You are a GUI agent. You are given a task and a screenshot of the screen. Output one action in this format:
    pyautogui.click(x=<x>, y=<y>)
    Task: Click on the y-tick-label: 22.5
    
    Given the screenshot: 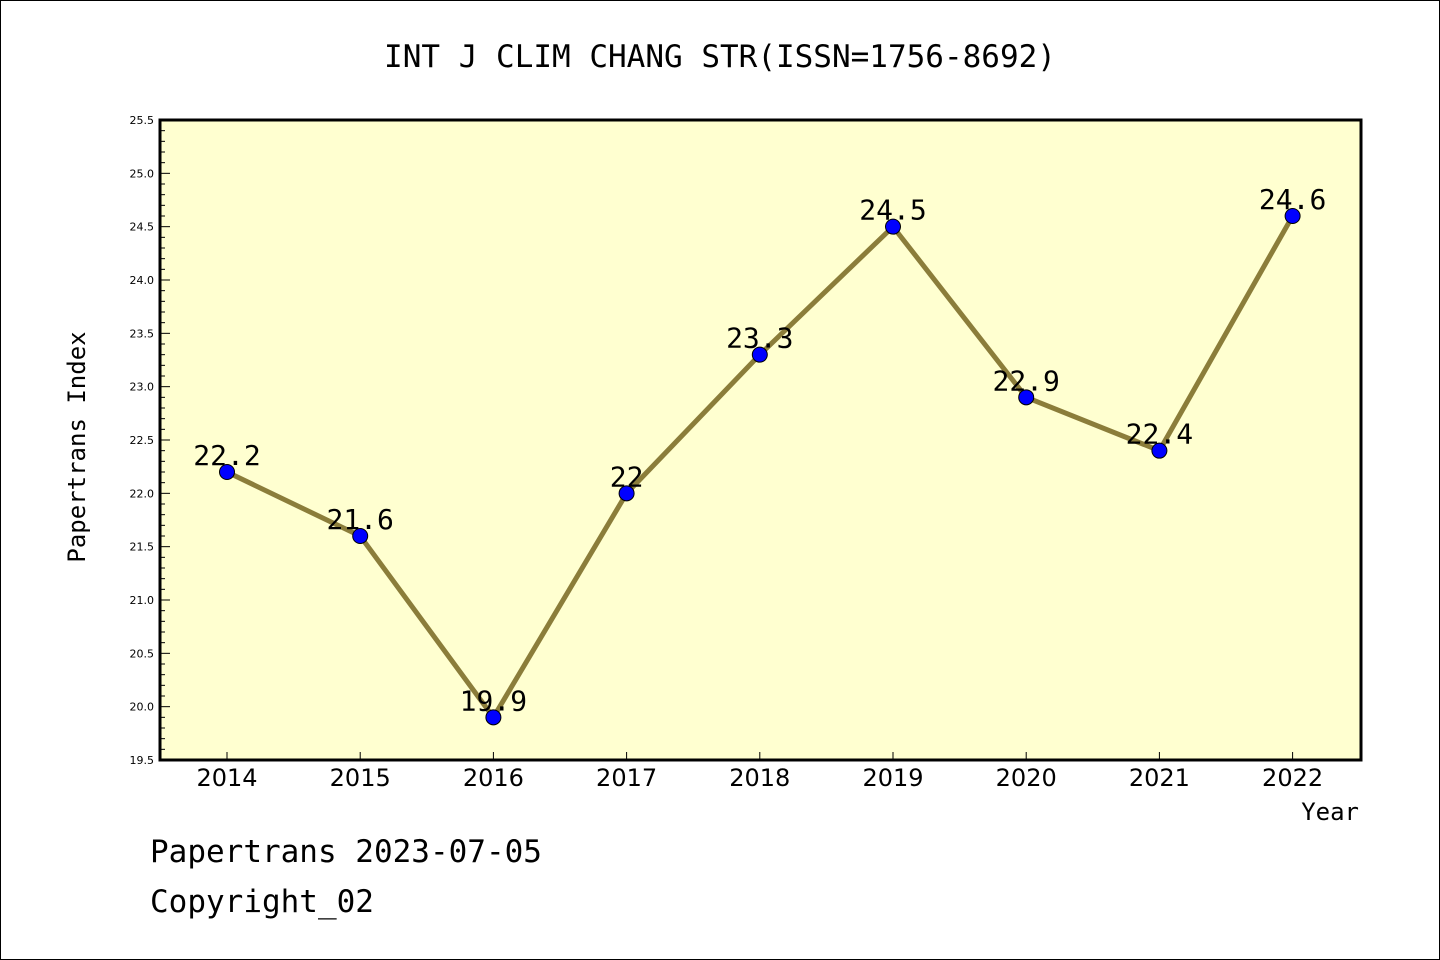 What is the action you would take?
    pyautogui.click(x=142, y=440)
    